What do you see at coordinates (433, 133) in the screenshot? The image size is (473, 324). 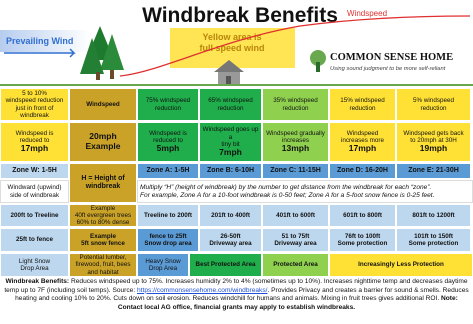 I see `cell-text: Windspeed gets back` at bounding box center [433, 133].